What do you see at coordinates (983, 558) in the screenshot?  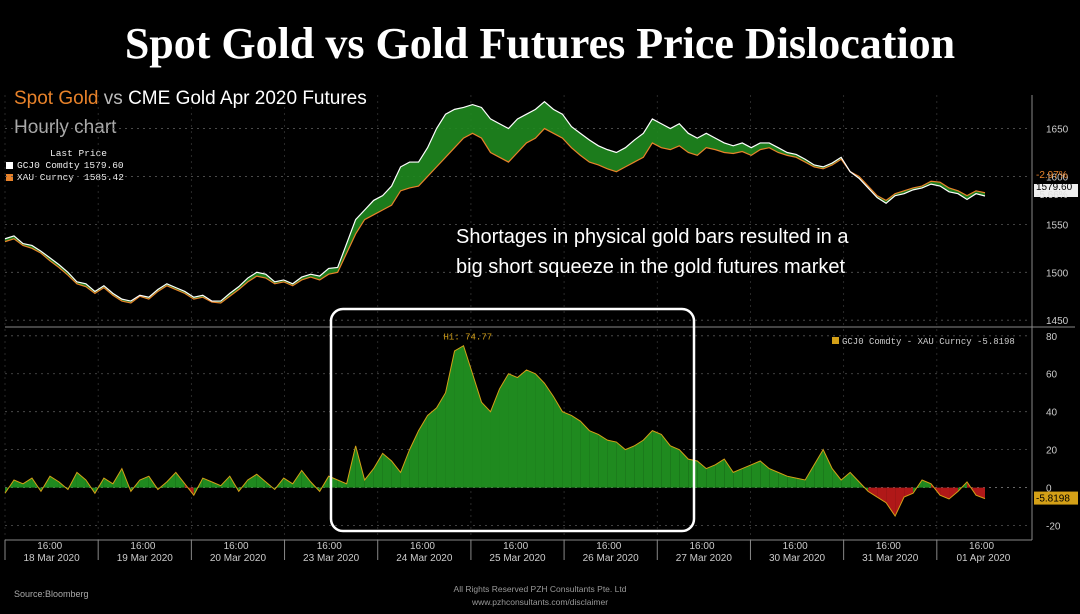 I see `x-date-label: 01 Apr 2020` at bounding box center [983, 558].